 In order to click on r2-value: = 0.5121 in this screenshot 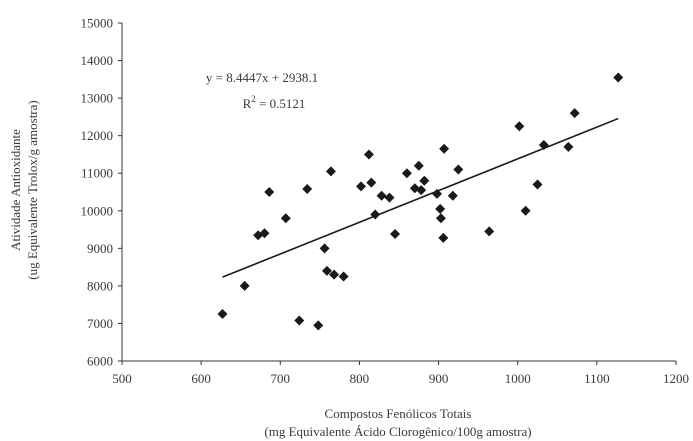, I will do `click(281, 103)`.